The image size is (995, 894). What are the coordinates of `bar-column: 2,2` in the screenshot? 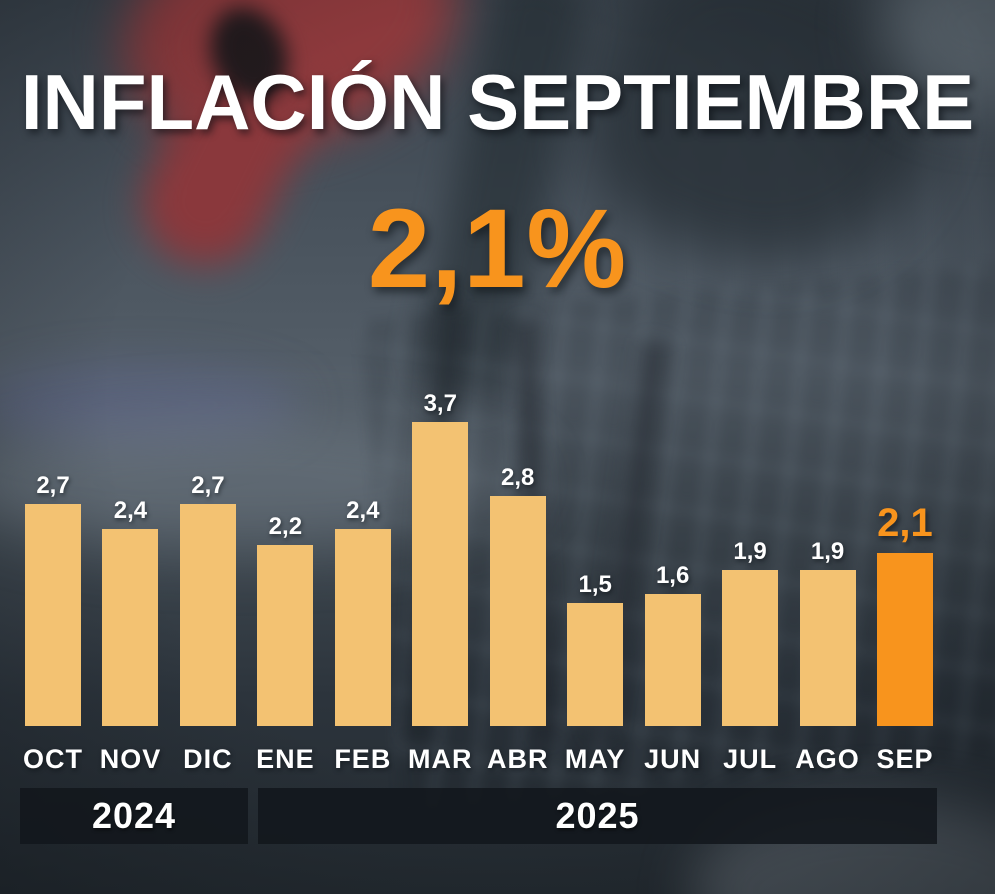 It's located at (285, 555).